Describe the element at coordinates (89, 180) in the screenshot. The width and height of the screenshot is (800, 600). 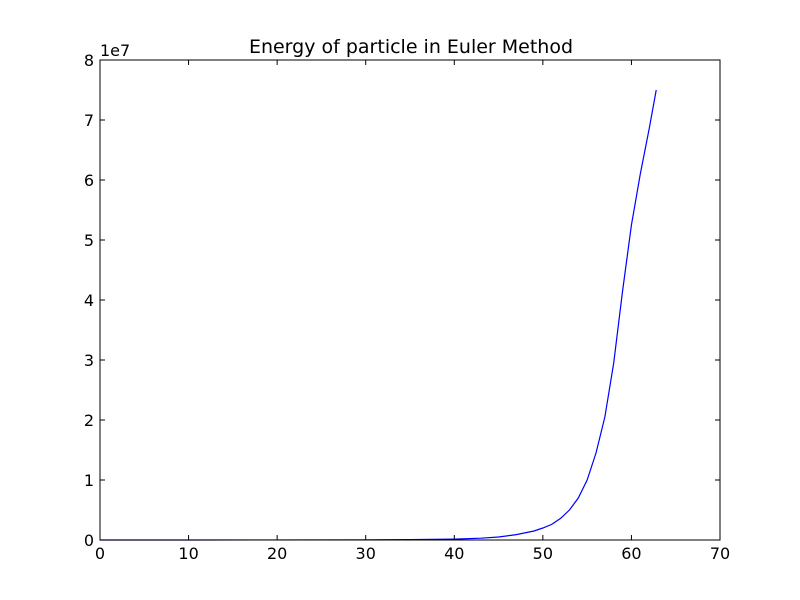
I see `y-tick-label: 6` at that location.